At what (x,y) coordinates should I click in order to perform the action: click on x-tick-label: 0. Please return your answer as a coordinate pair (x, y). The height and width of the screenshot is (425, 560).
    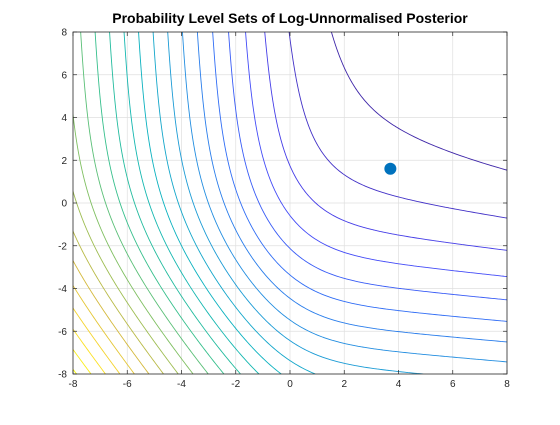
    Looking at the image, I should click on (290, 384).